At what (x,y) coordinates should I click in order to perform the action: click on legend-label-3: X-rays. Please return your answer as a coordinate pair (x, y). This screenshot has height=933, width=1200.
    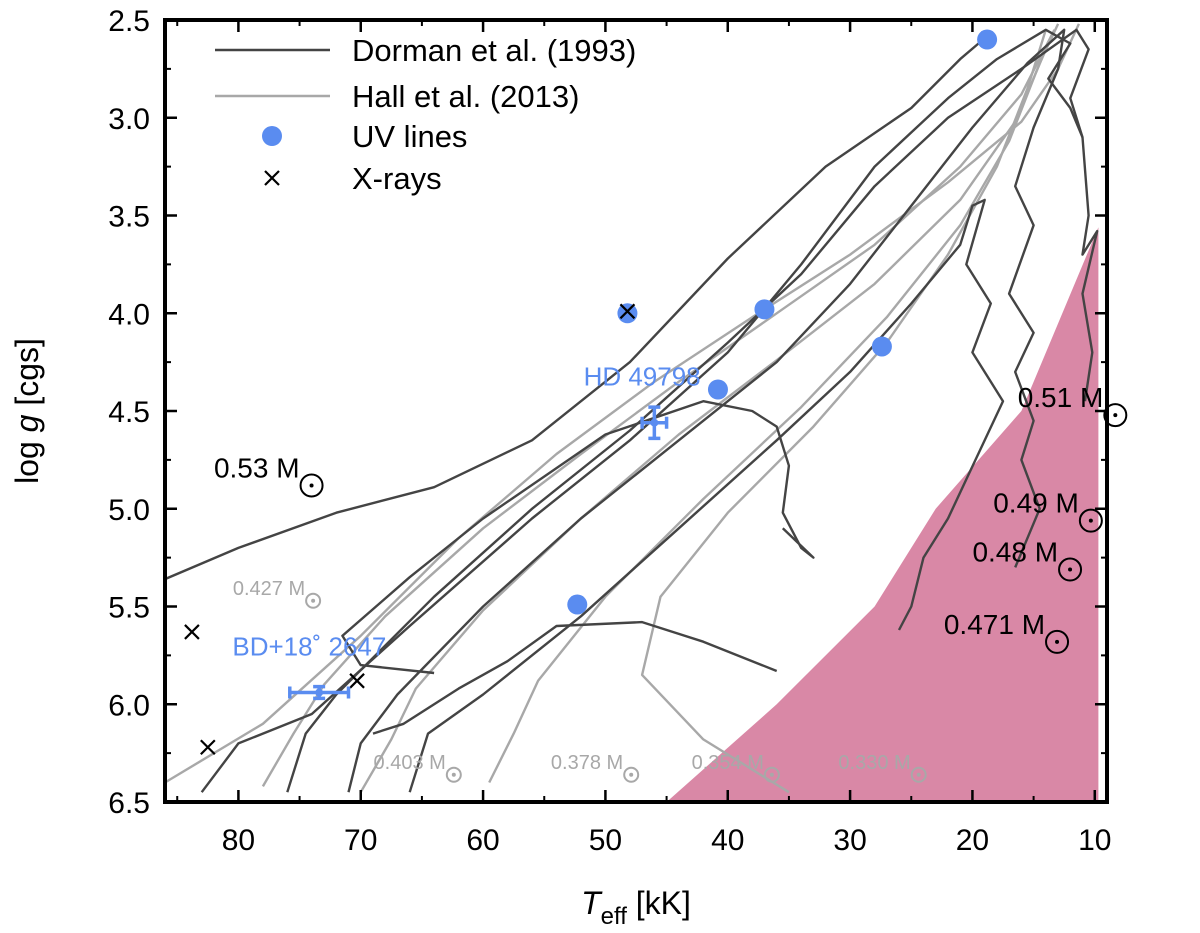
    Looking at the image, I should click on (397, 178).